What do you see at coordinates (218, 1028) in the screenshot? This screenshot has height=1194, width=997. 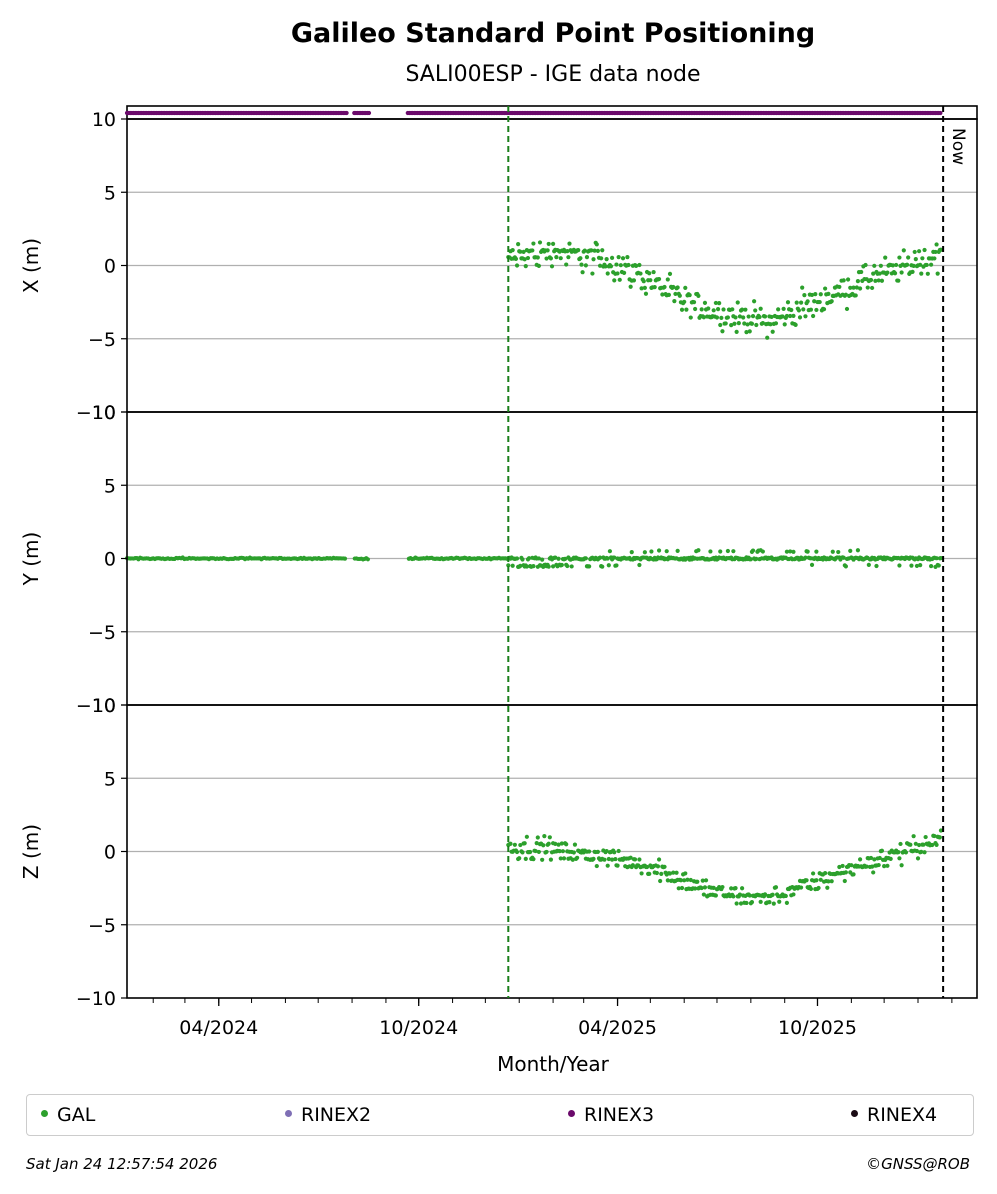 I see `x-tick-label: 04/2024` at bounding box center [218, 1028].